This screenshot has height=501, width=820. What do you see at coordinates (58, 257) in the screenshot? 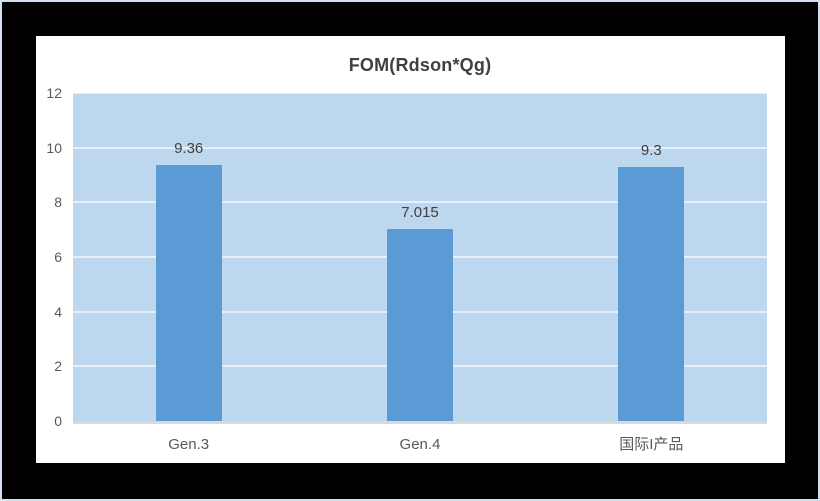
I see `y-tick-label: 6` at bounding box center [58, 257].